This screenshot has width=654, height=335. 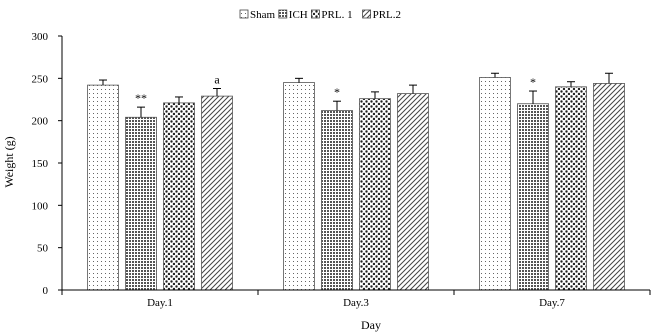 What do you see at coordinates (46, 291) in the screenshot?
I see `y-tick-label: 0` at bounding box center [46, 291].